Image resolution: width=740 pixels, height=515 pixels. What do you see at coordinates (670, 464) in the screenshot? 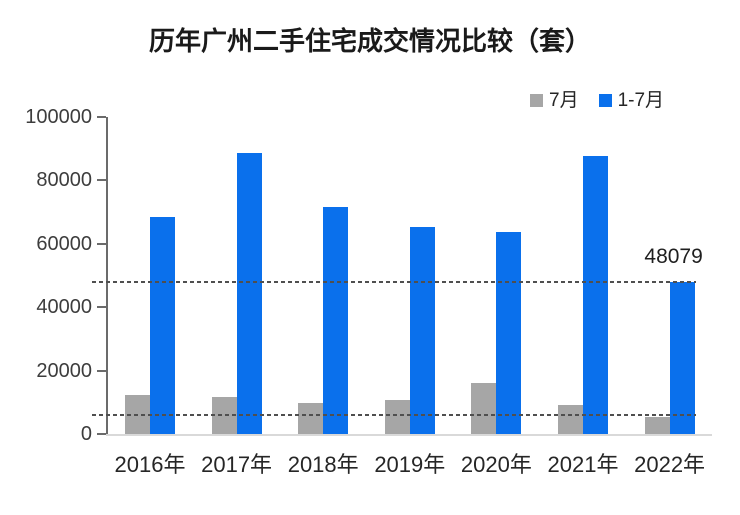
I see `x-axis-category-label: 2022年` at bounding box center [670, 464].